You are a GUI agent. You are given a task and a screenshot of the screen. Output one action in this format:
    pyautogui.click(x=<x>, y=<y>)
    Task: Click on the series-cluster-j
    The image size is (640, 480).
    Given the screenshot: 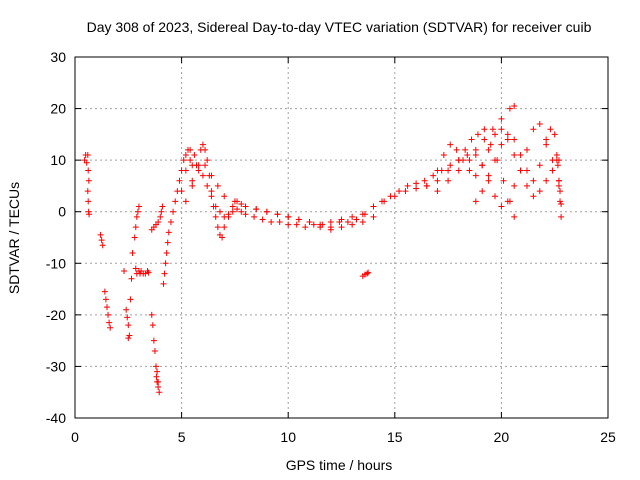 What is the action you would take?
    pyautogui.click(x=365, y=274)
    